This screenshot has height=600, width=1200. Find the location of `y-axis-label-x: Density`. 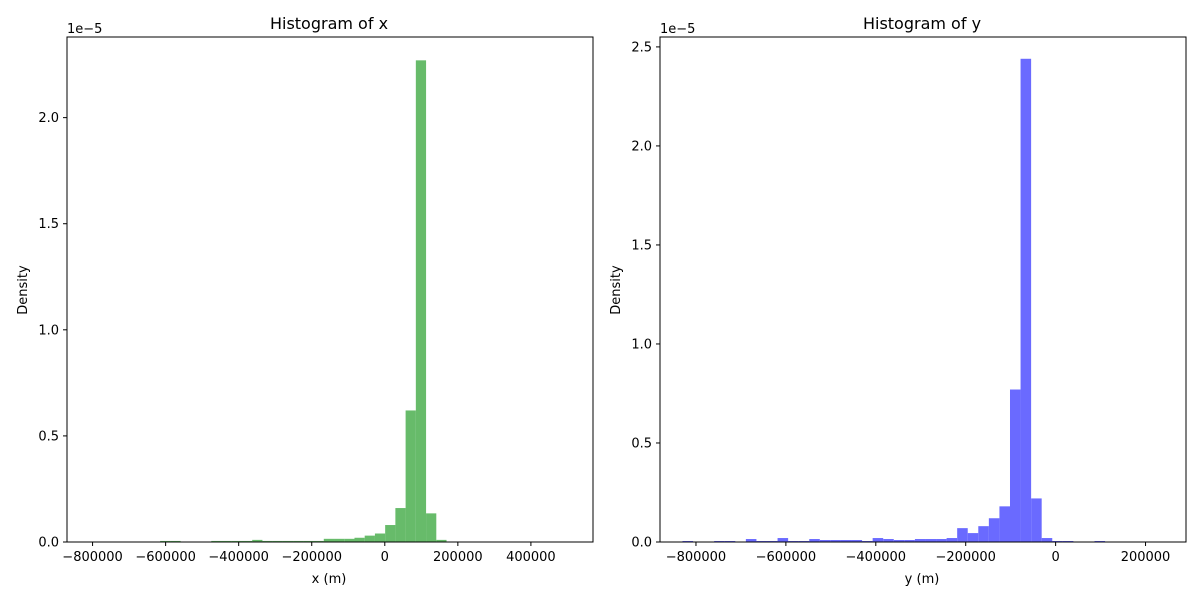

y-axis-label-x: Density is located at coordinates (23, 290).